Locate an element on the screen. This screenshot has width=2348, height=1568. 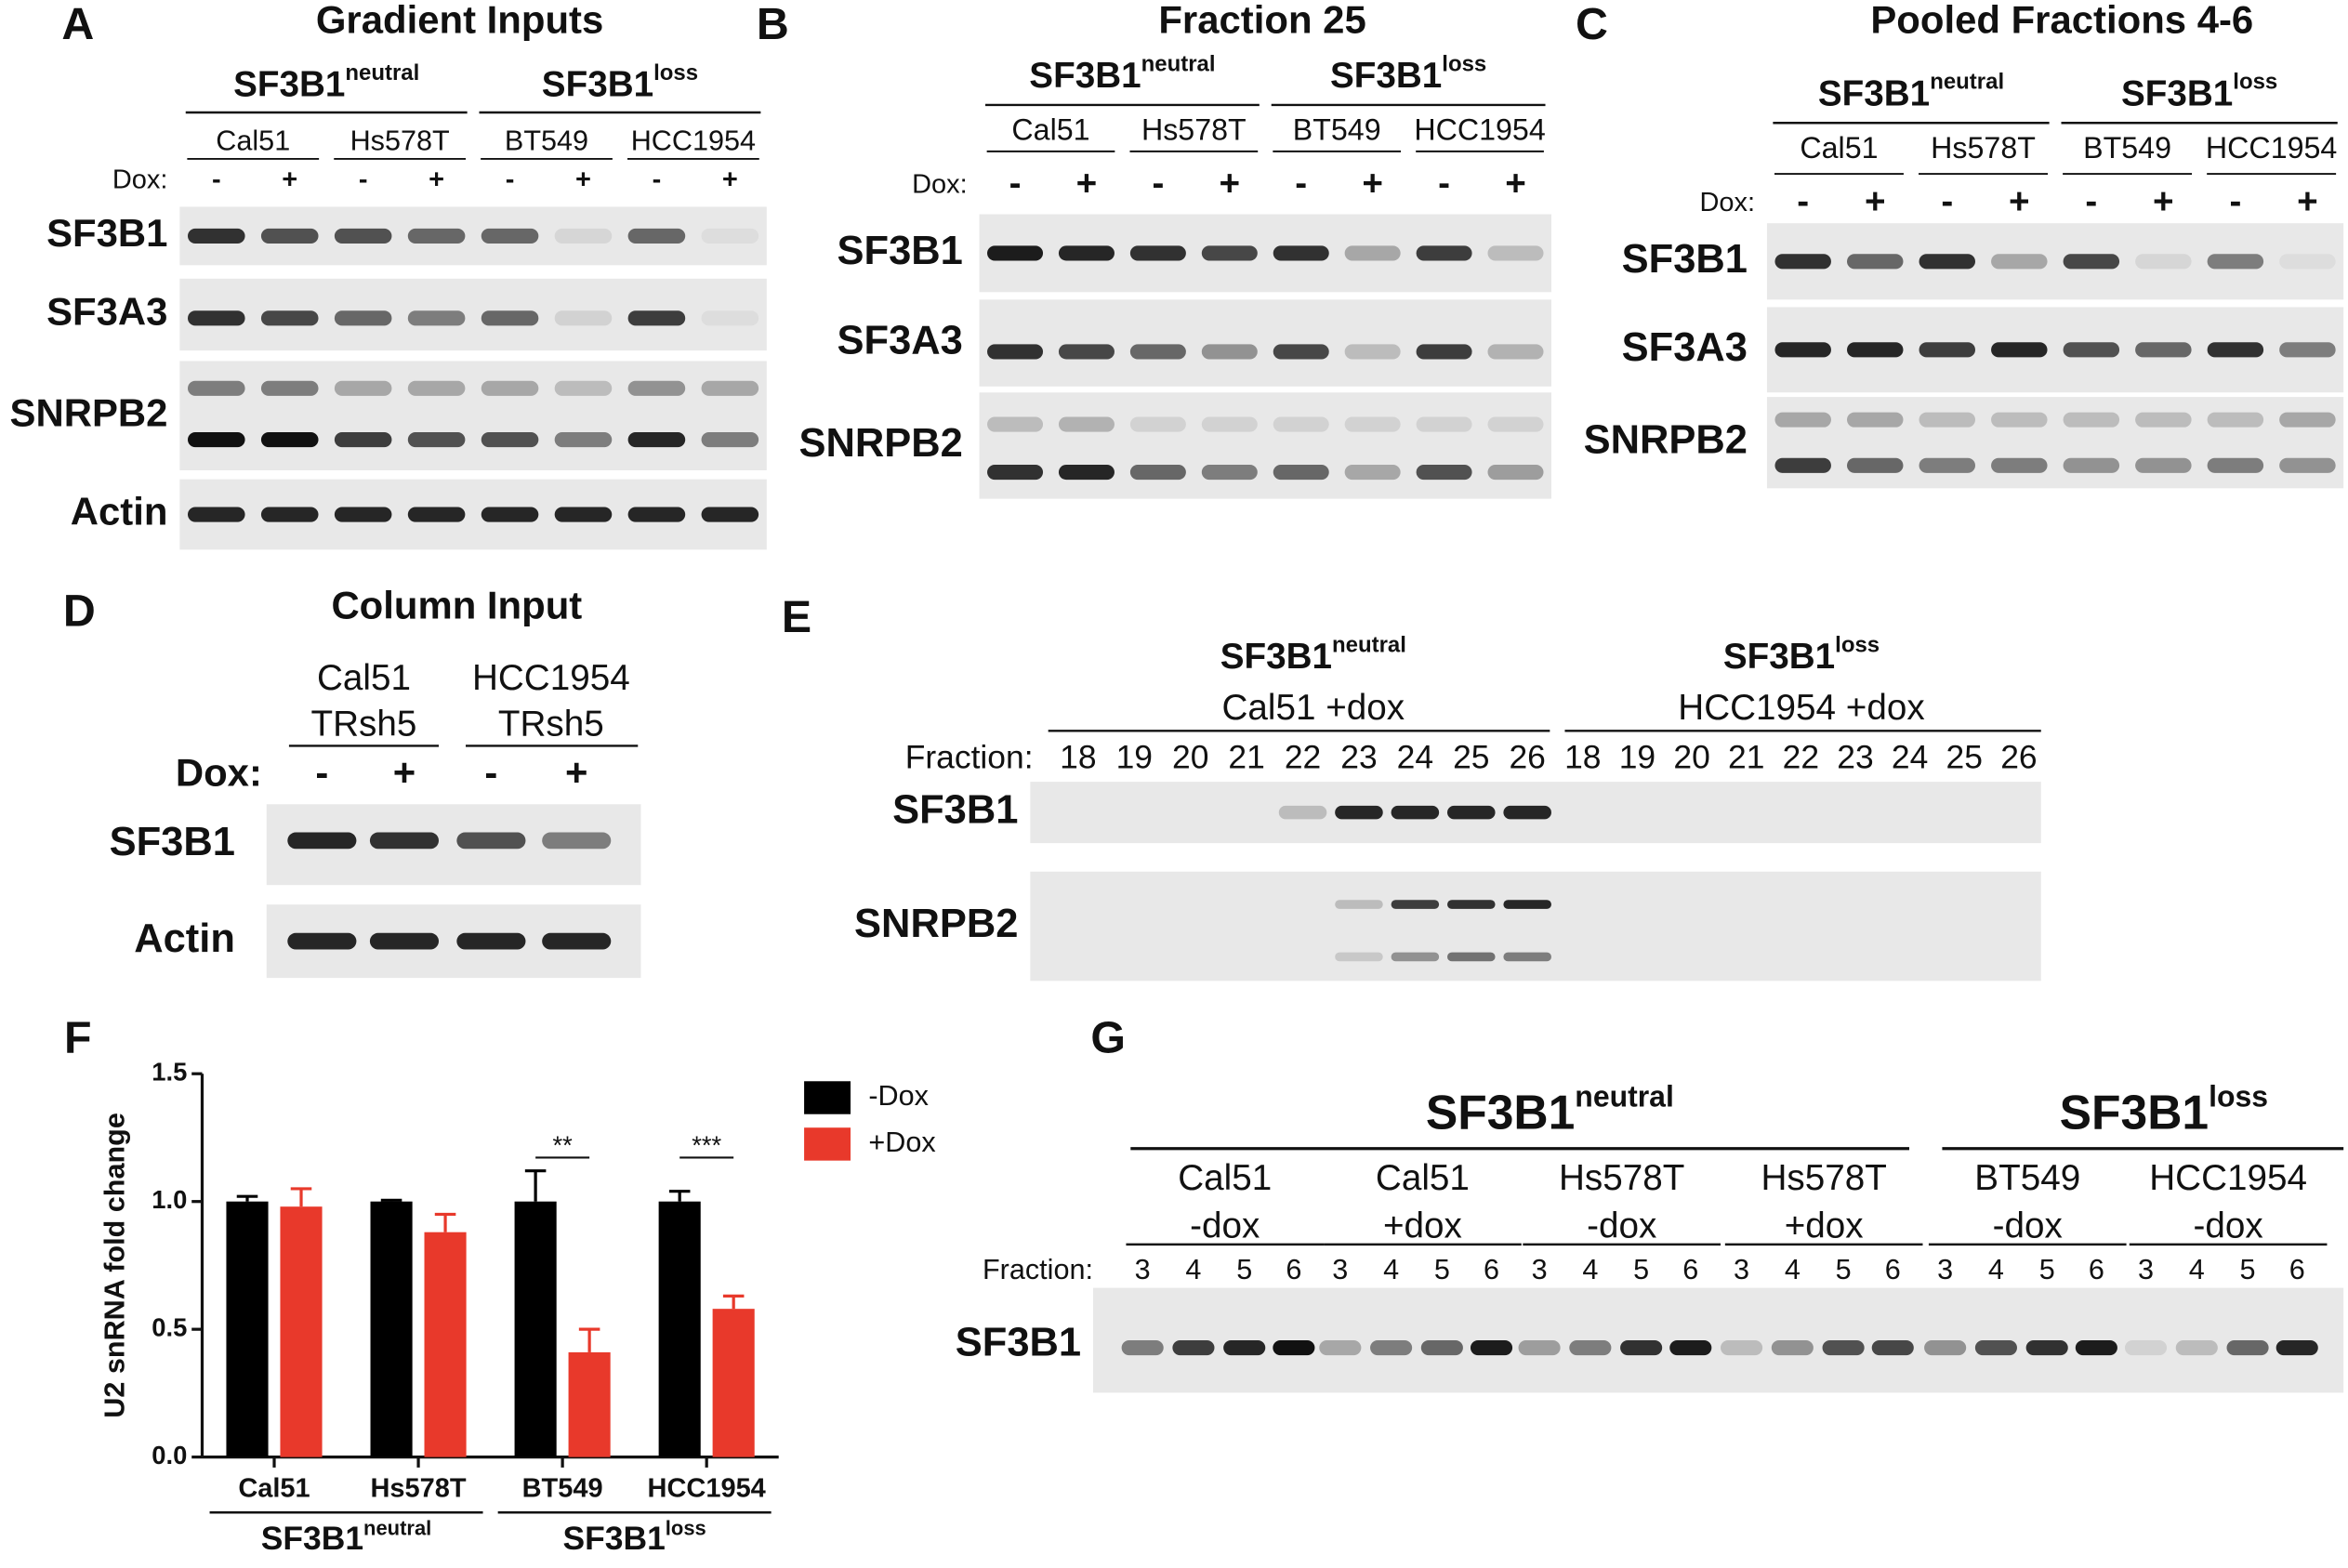
x-tick-label: Hs578T is located at coordinates (419, 1489).